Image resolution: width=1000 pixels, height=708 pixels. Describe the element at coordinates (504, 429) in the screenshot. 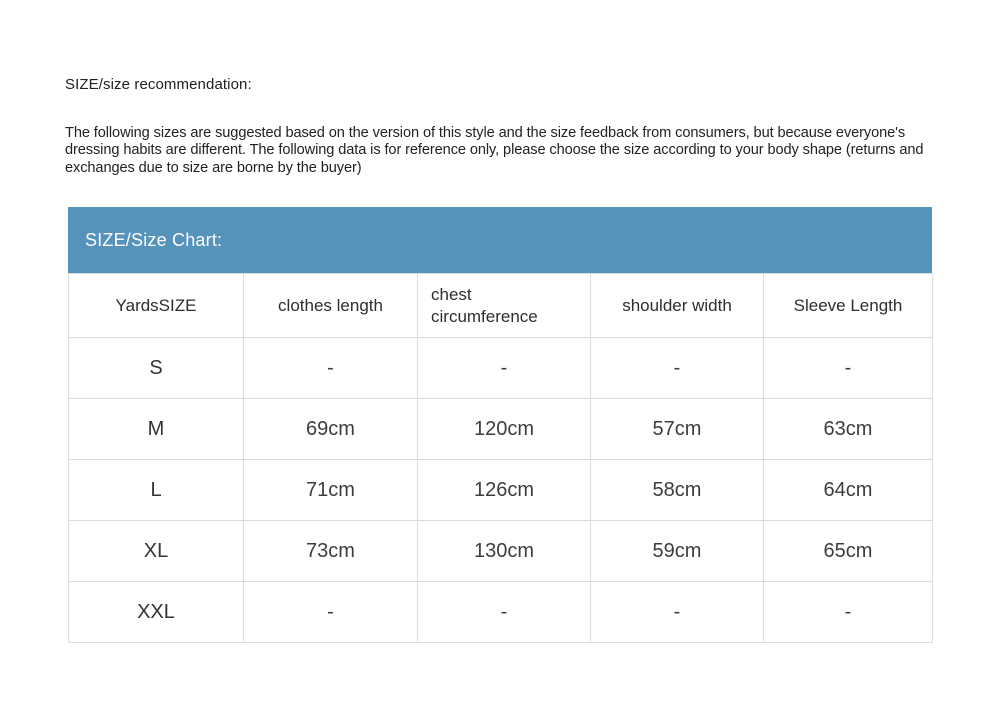

I see `value-cell: 120cm` at that location.